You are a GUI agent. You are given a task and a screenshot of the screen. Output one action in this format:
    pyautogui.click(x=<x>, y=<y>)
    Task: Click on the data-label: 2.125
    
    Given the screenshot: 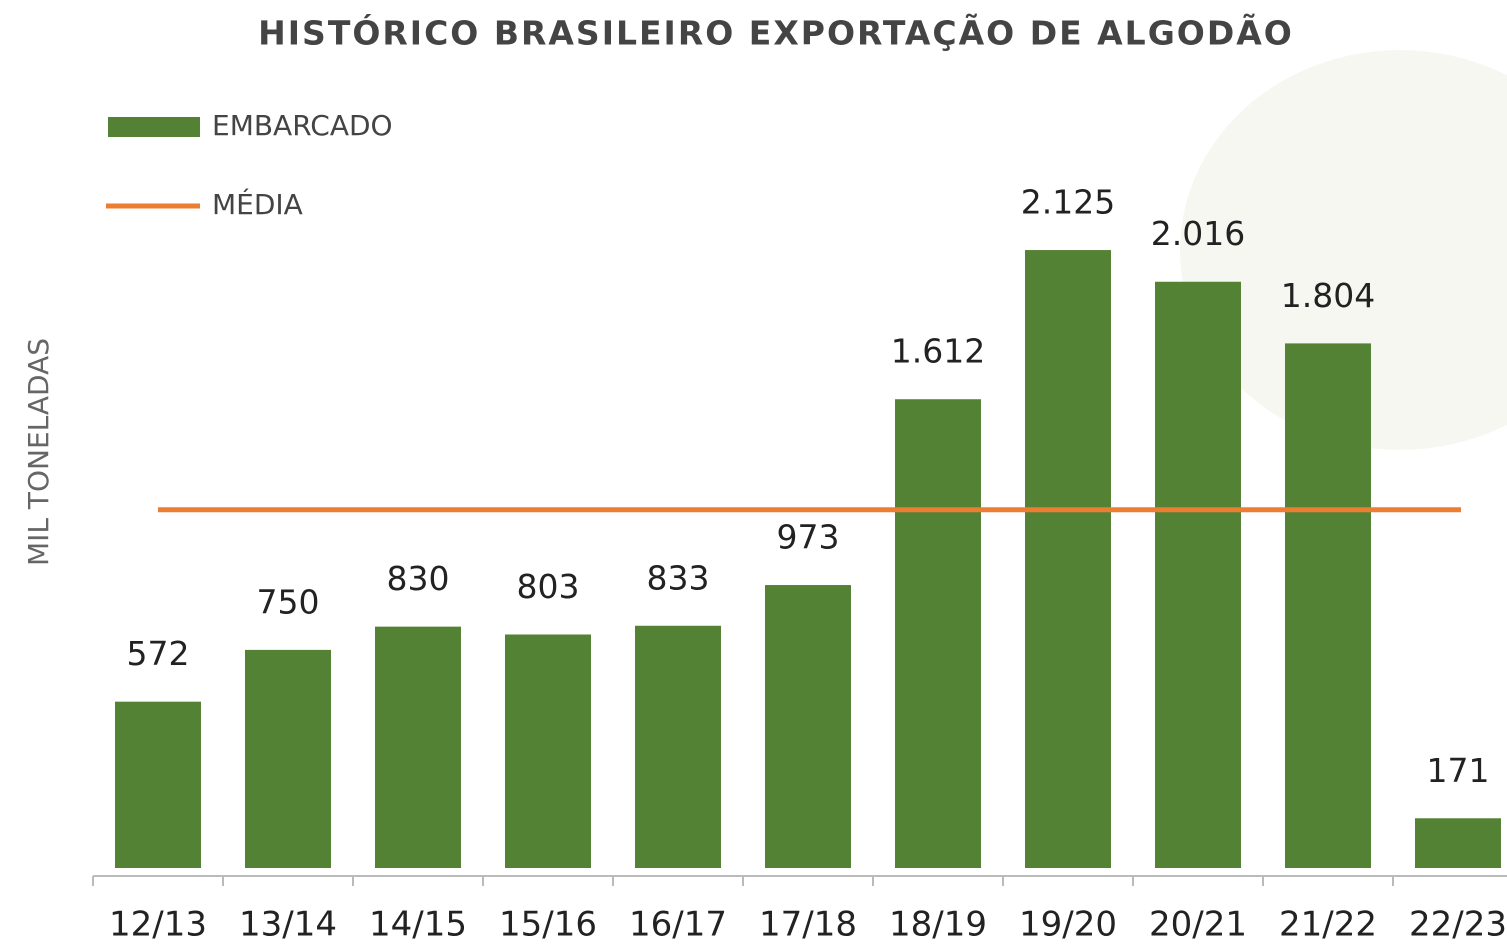 What is the action you would take?
    pyautogui.click(x=1068, y=202)
    